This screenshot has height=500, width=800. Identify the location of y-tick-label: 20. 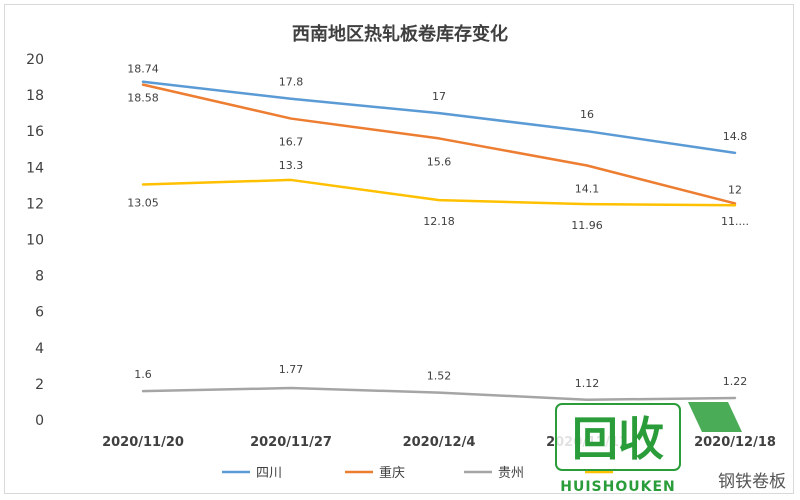
(35, 60).